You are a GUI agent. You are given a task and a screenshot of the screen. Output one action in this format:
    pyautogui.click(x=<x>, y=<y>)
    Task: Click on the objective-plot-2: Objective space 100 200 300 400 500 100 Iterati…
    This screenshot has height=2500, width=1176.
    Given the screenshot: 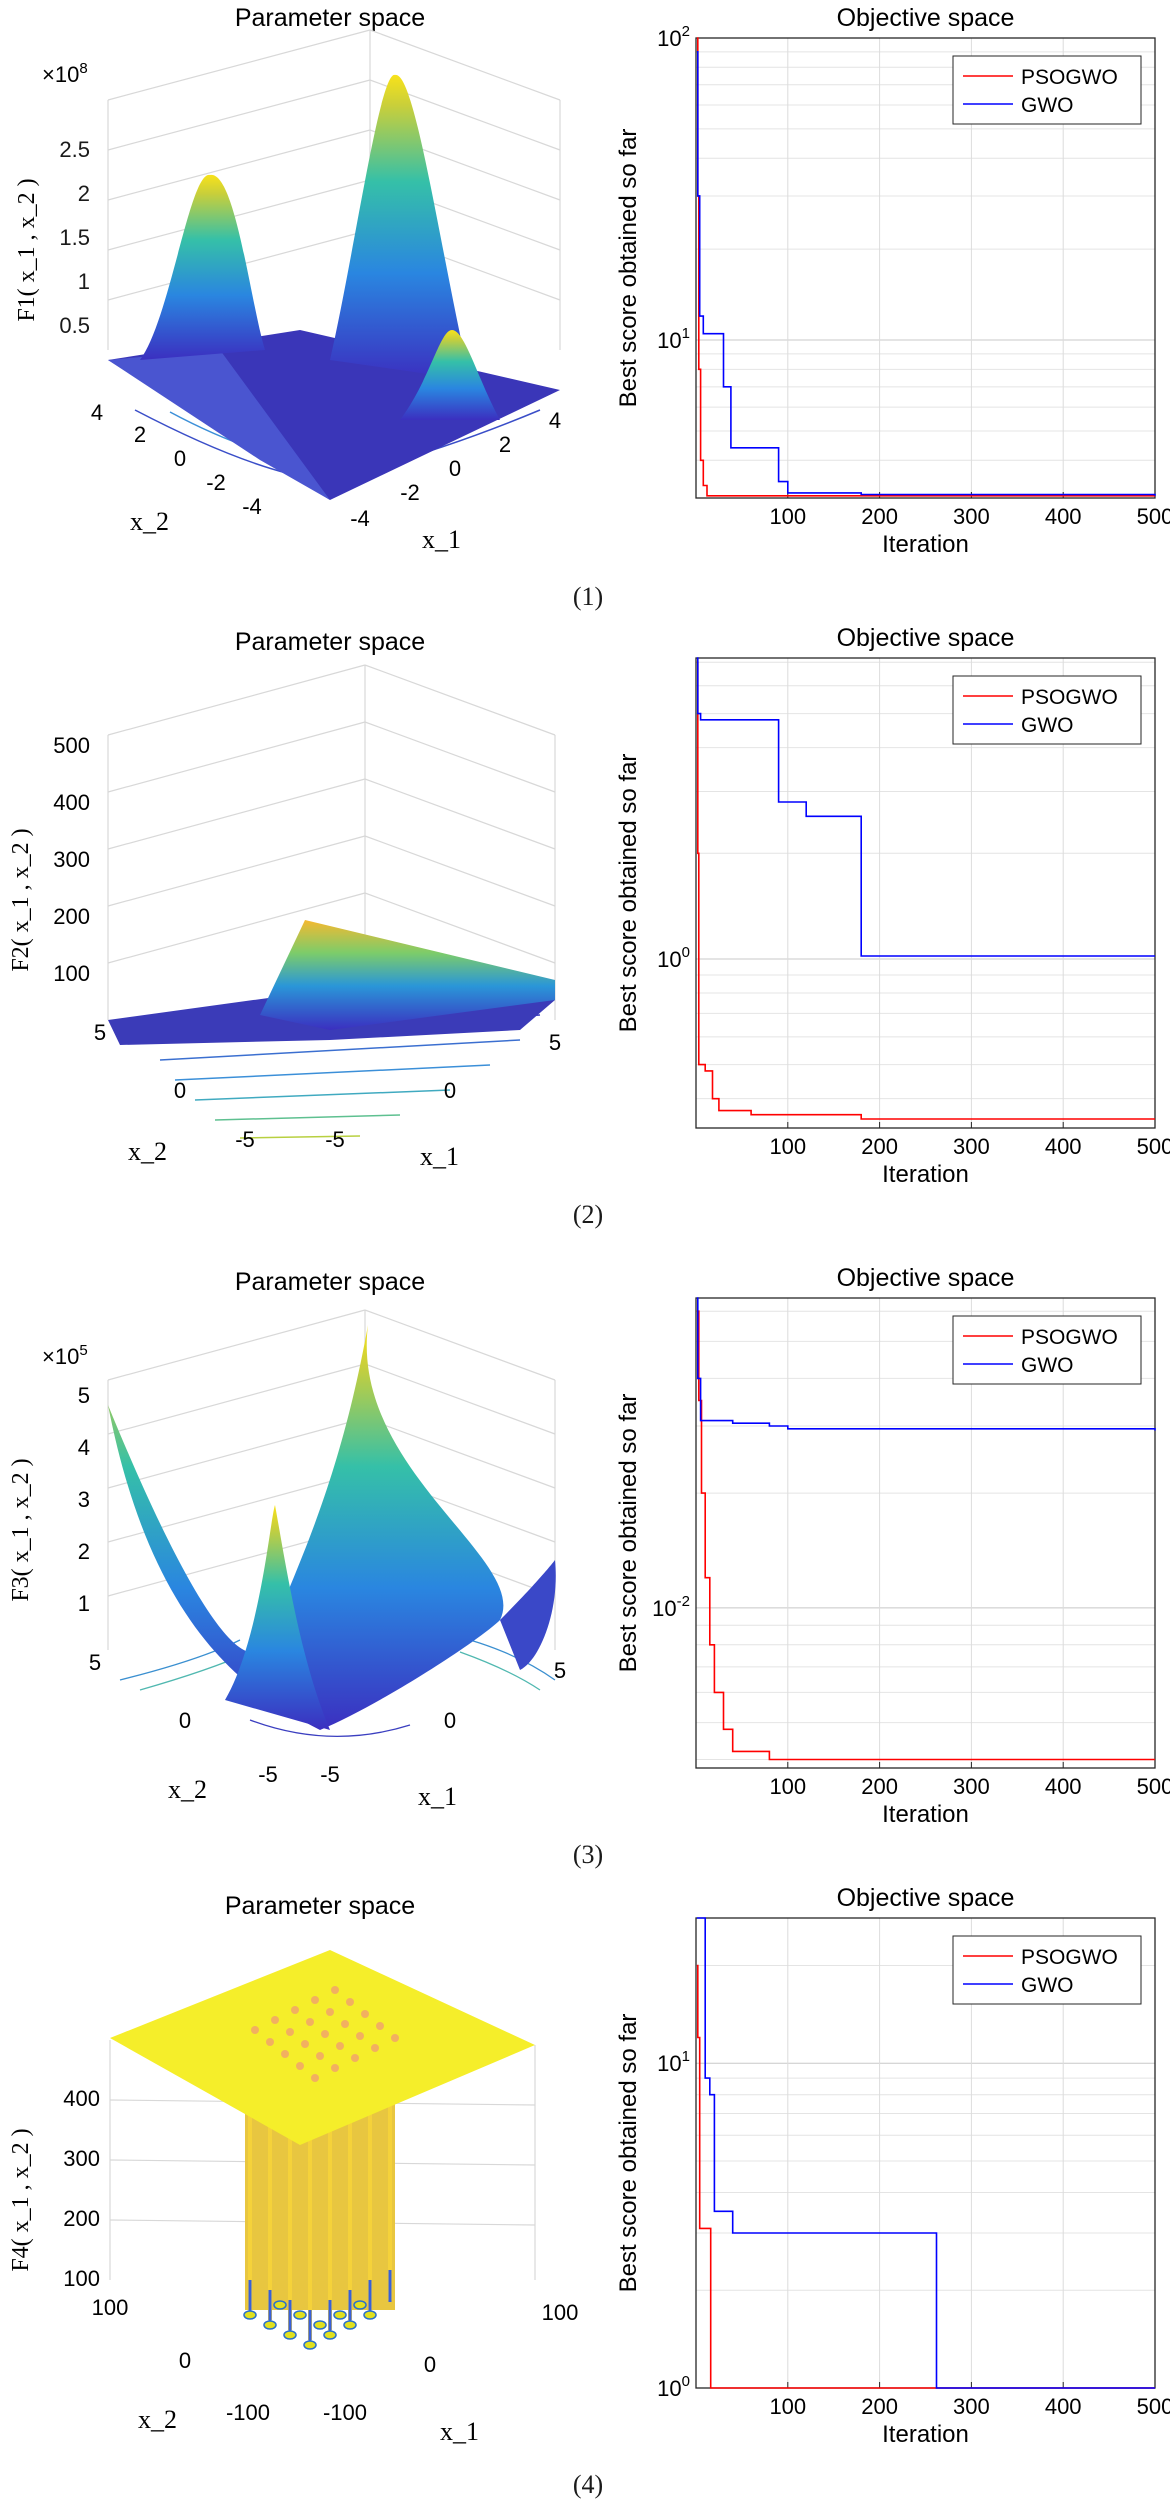 What is the action you would take?
    pyautogui.click(x=892, y=906)
    